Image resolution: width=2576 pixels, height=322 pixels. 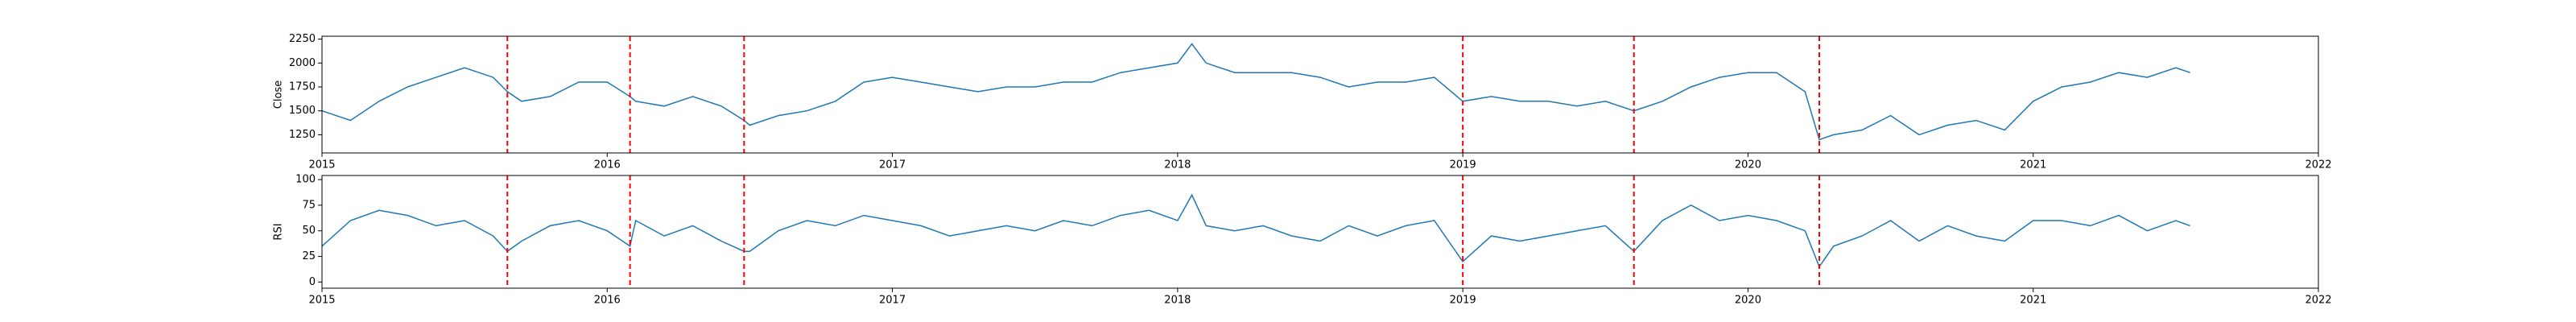 What do you see at coordinates (305, 180) in the screenshot?
I see `y-tick-label: 100` at bounding box center [305, 180].